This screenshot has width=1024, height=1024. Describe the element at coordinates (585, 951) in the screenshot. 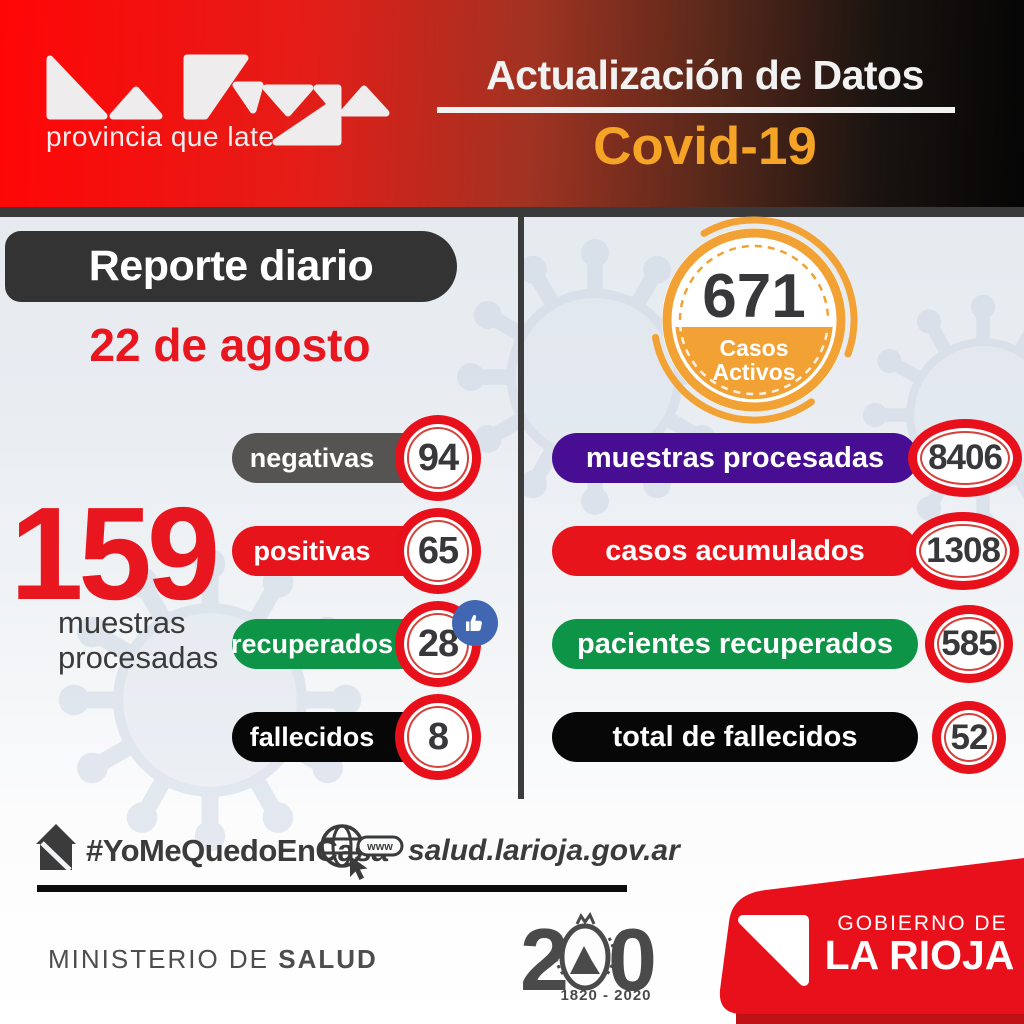

I see `anniversary-emblem` at that location.